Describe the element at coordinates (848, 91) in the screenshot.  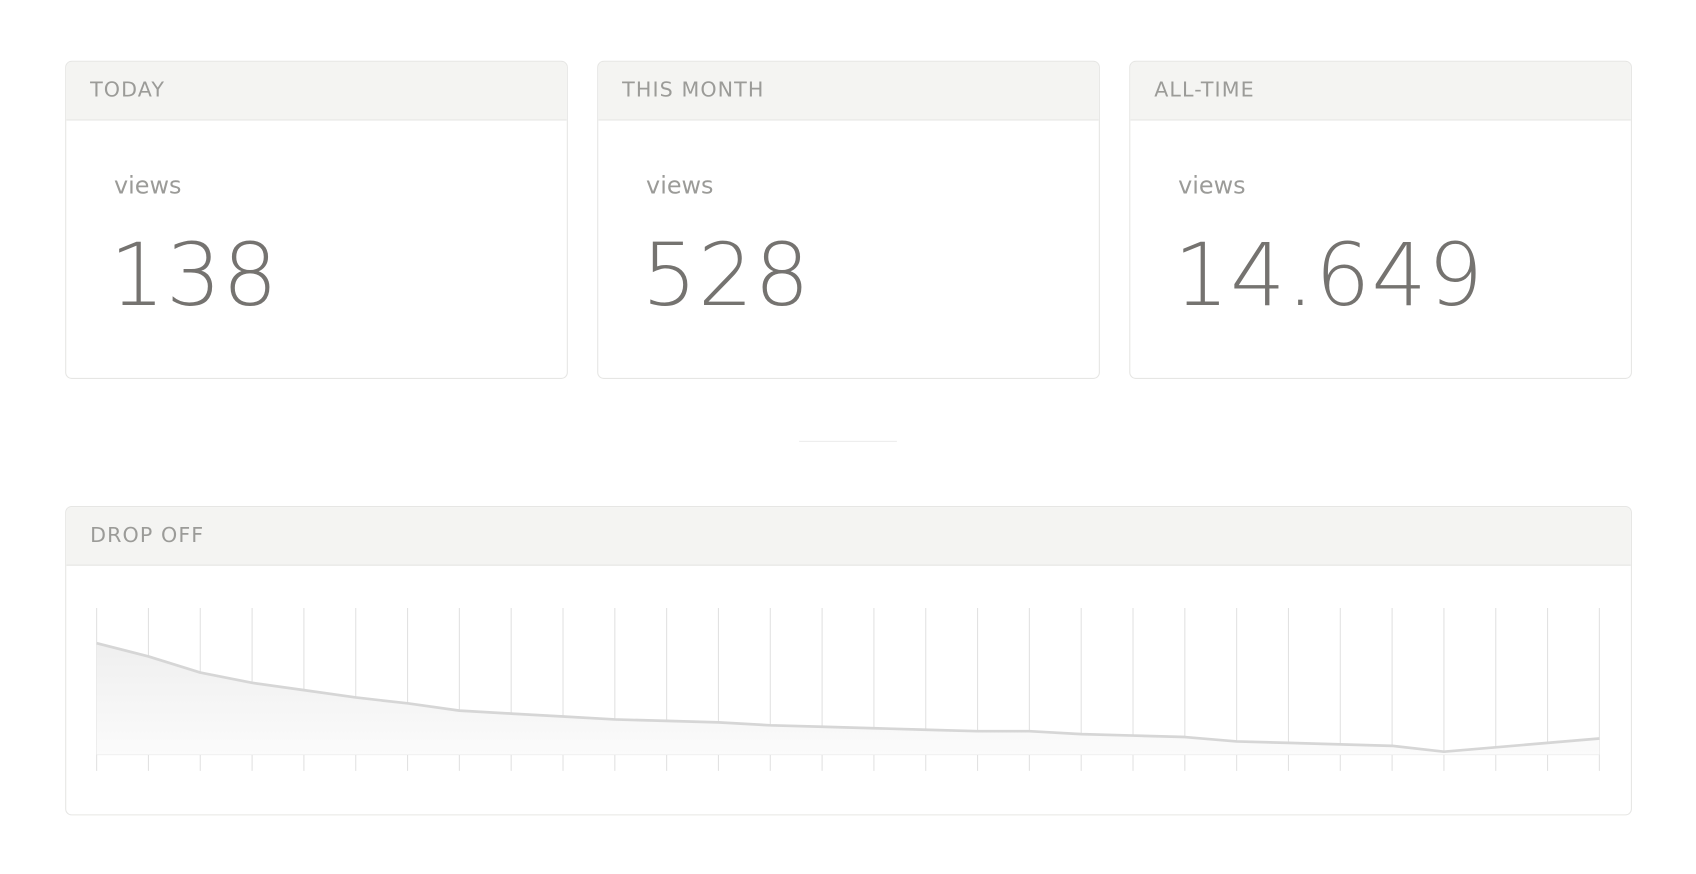
I see `card-title: THIS MONTH` at that location.